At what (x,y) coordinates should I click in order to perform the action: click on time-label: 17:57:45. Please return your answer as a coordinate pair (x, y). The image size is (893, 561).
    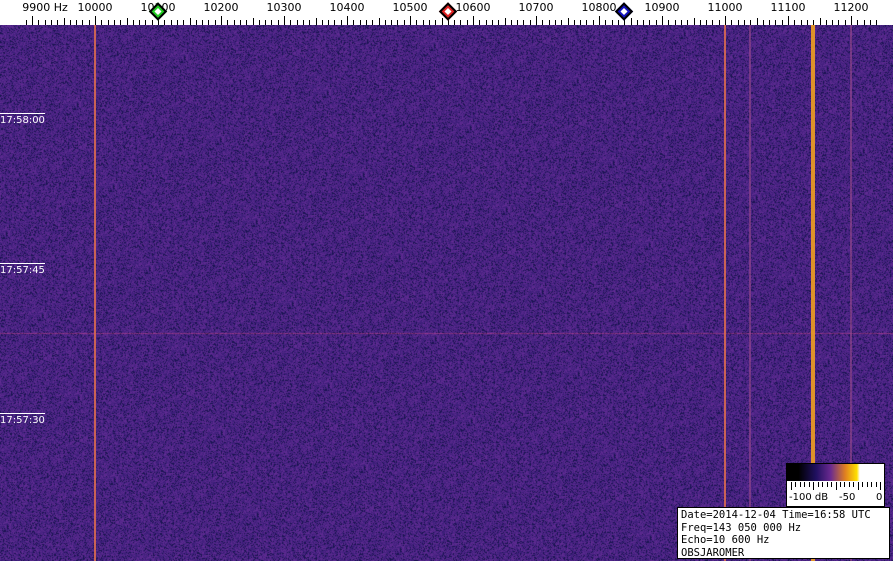
    Looking at the image, I should click on (22, 269).